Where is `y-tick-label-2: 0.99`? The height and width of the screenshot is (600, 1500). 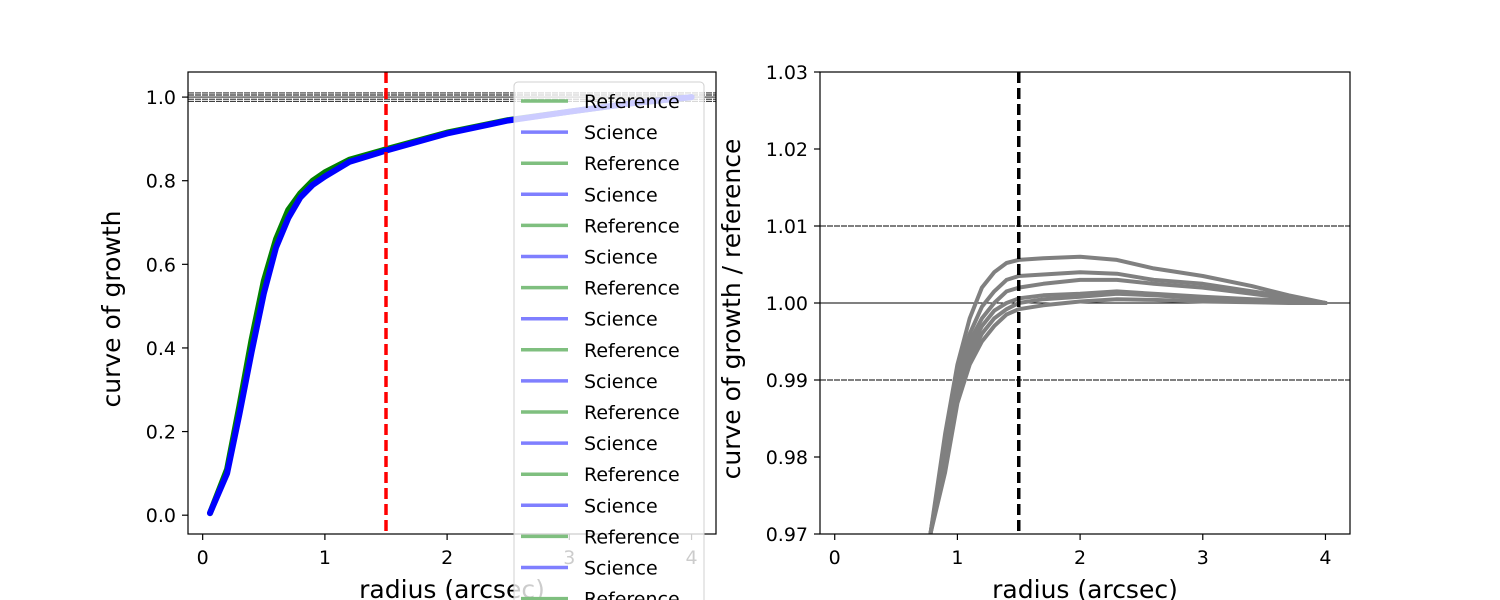
y-tick-label-2: 0.99 is located at coordinates (787, 381).